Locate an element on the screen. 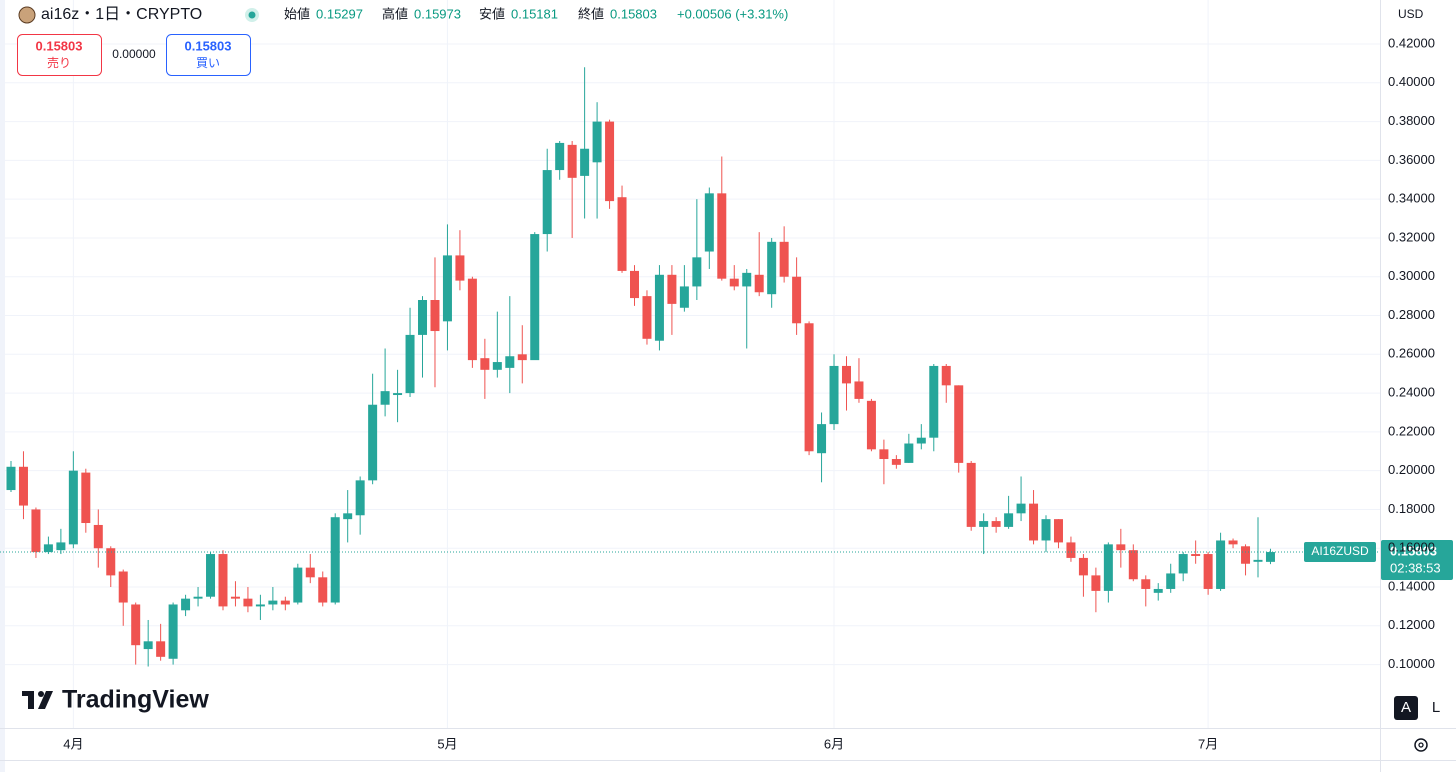 This screenshot has height=777, width=1456. price-tag is located at coordinates (1417, 560).